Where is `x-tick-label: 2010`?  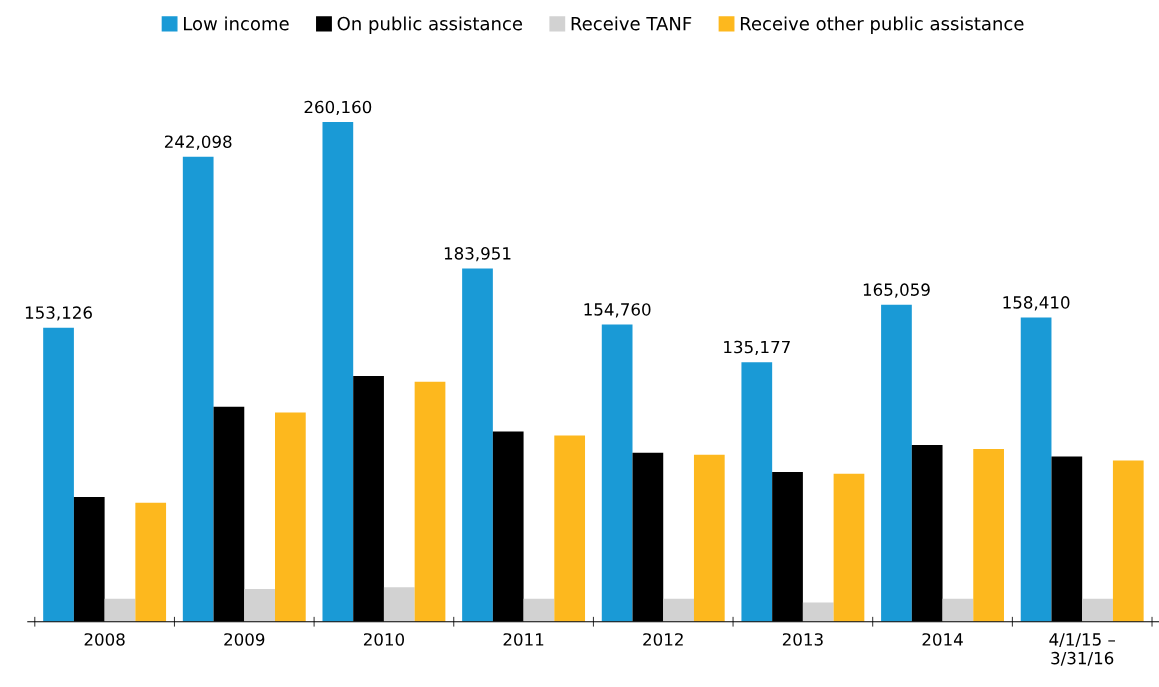 x-tick-label: 2010 is located at coordinates (384, 639).